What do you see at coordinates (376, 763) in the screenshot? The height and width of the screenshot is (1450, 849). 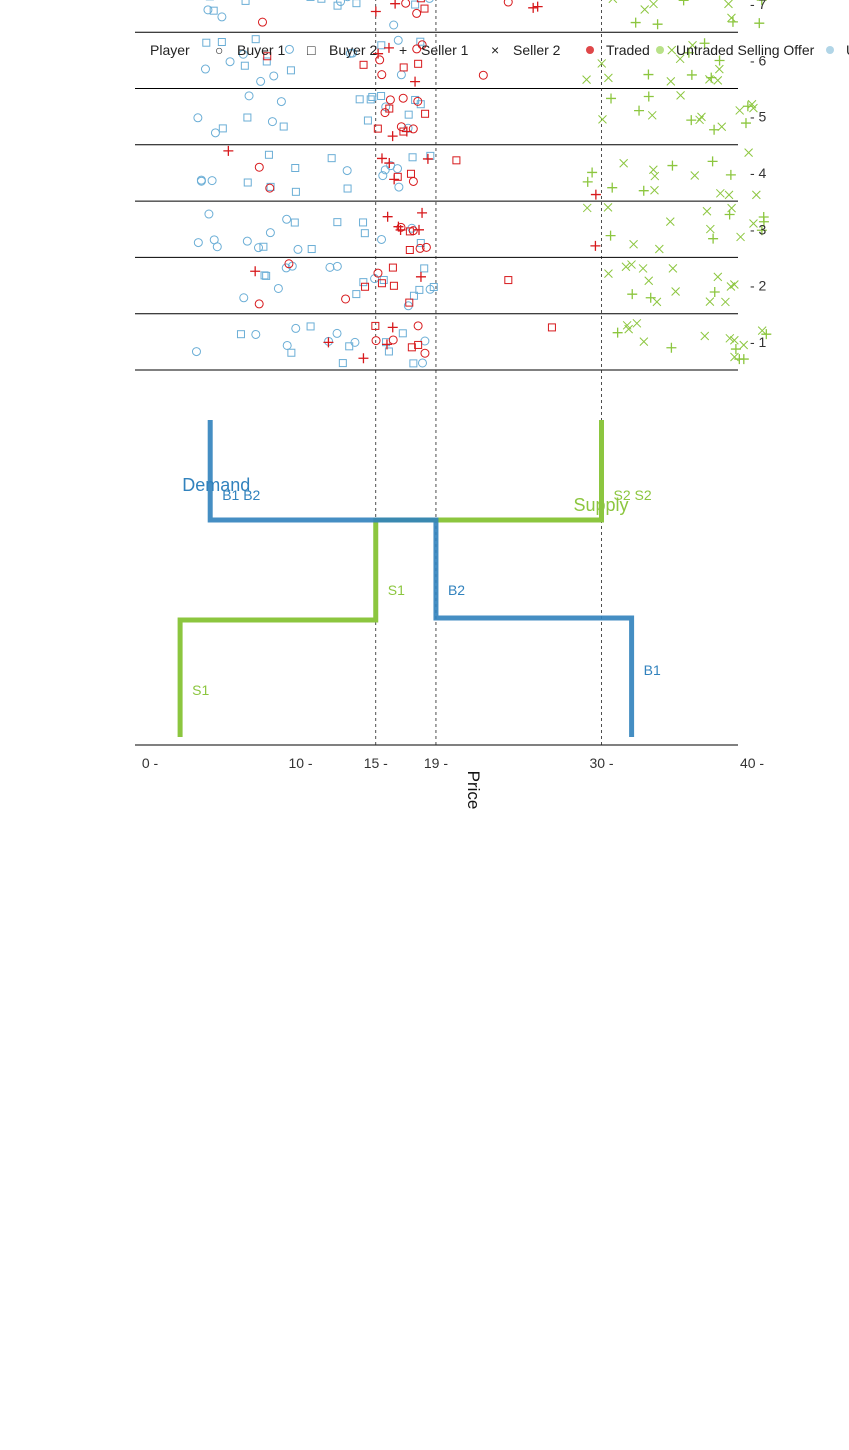 I see `y-tick-label: 15 -` at bounding box center [376, 763].